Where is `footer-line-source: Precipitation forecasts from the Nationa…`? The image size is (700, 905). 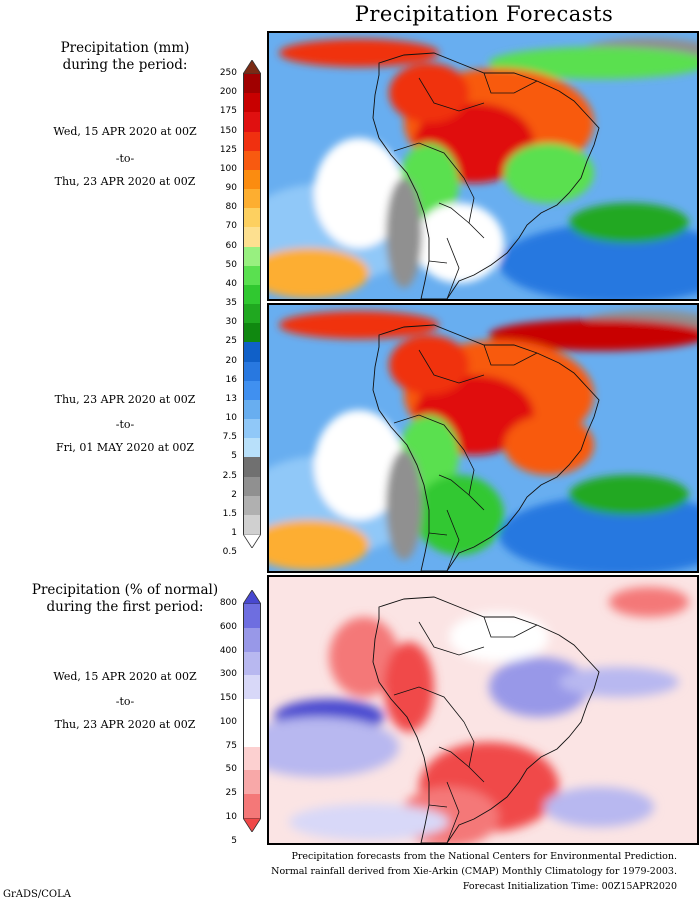
footer-line-source: Precipitation forecasts from the Nationa… is located at coordinates (484, 856).